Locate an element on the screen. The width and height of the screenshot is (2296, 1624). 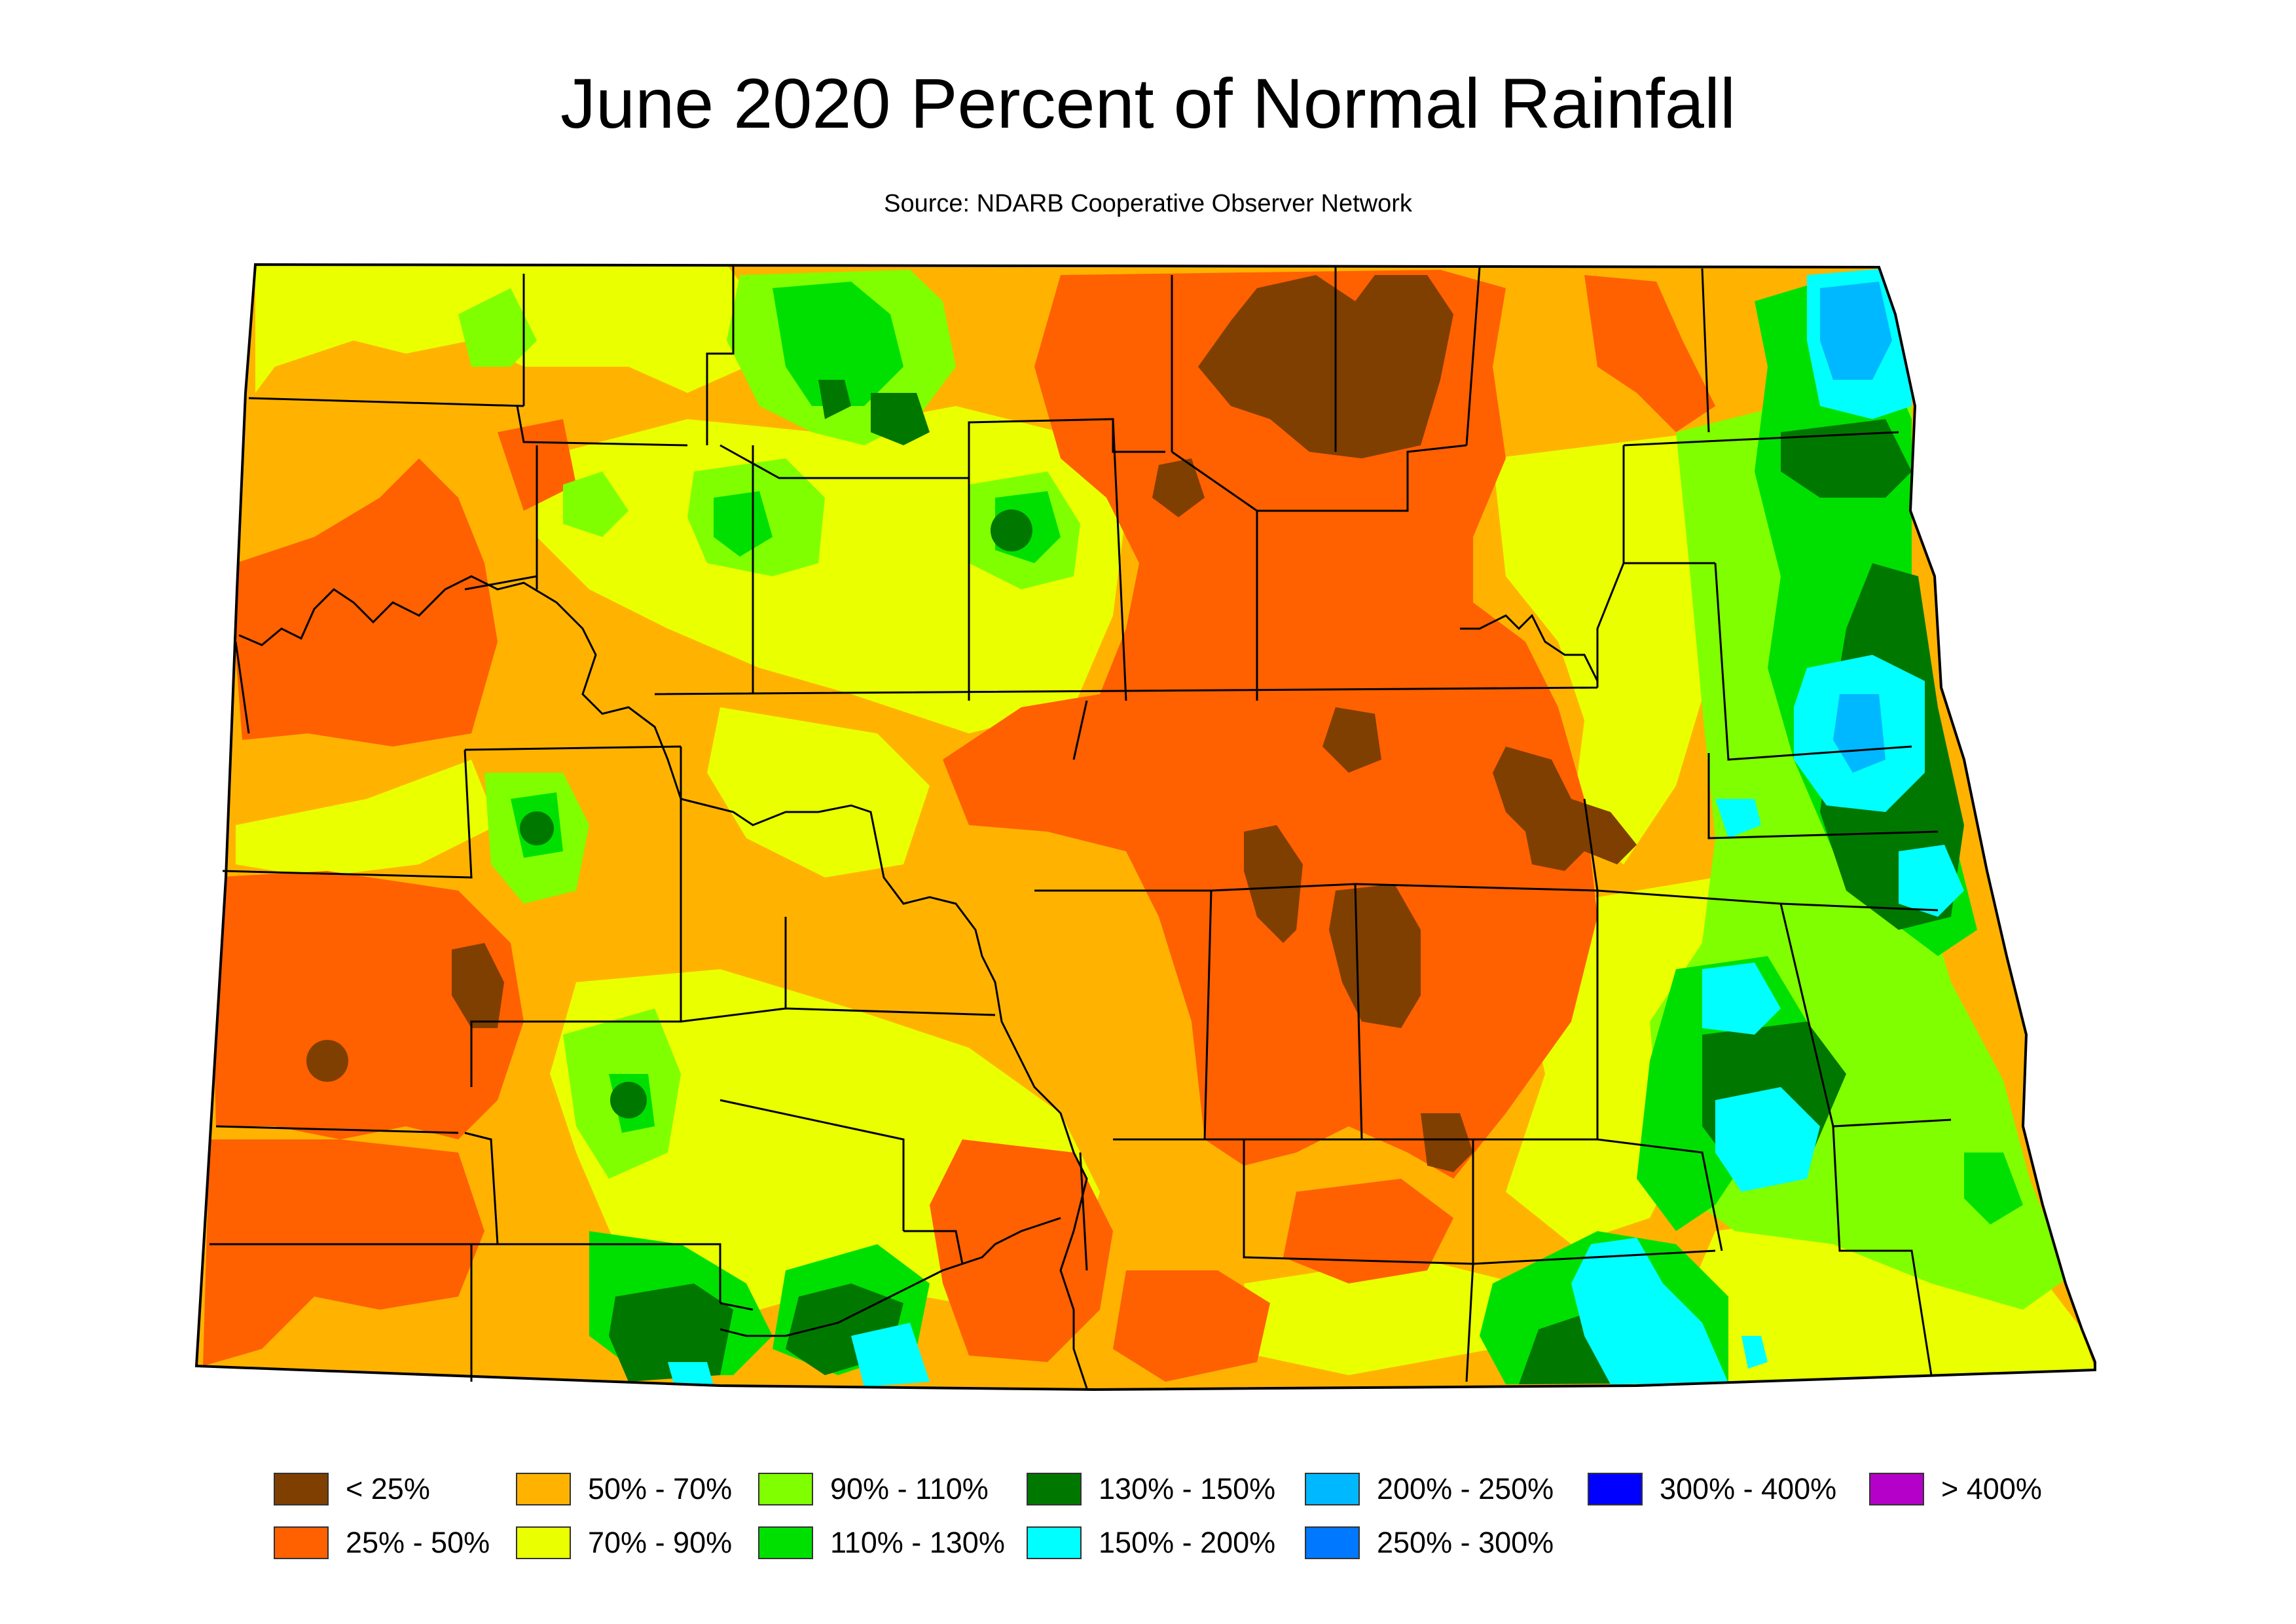
legend-item: 150% - 200% is located at coordinates (1151, 1543).